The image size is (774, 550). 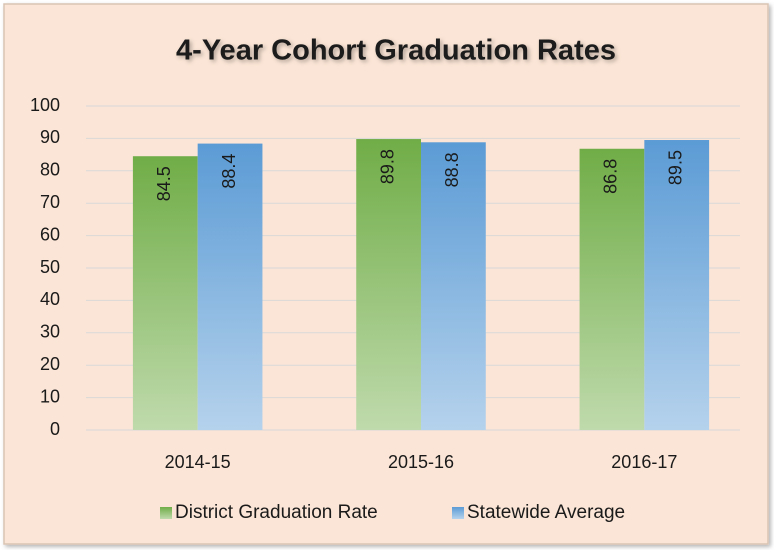 What do you see at coordinates (50, 137) in the screenshot?
I see `y-tick-label: 90` at bounding box center [50, 137].